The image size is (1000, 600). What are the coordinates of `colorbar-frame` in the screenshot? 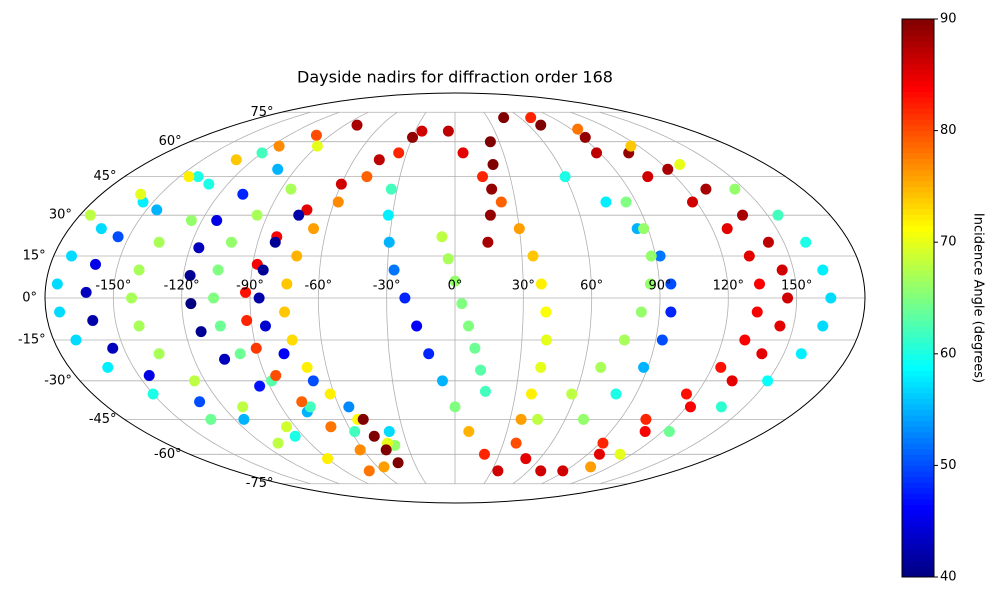 It's located at (918, 298).